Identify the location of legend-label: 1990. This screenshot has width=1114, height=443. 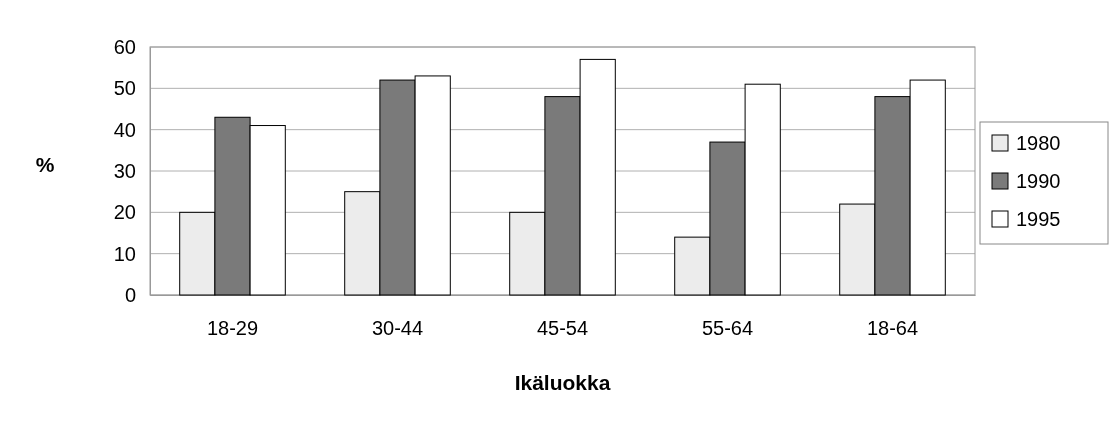
(1038, 181).